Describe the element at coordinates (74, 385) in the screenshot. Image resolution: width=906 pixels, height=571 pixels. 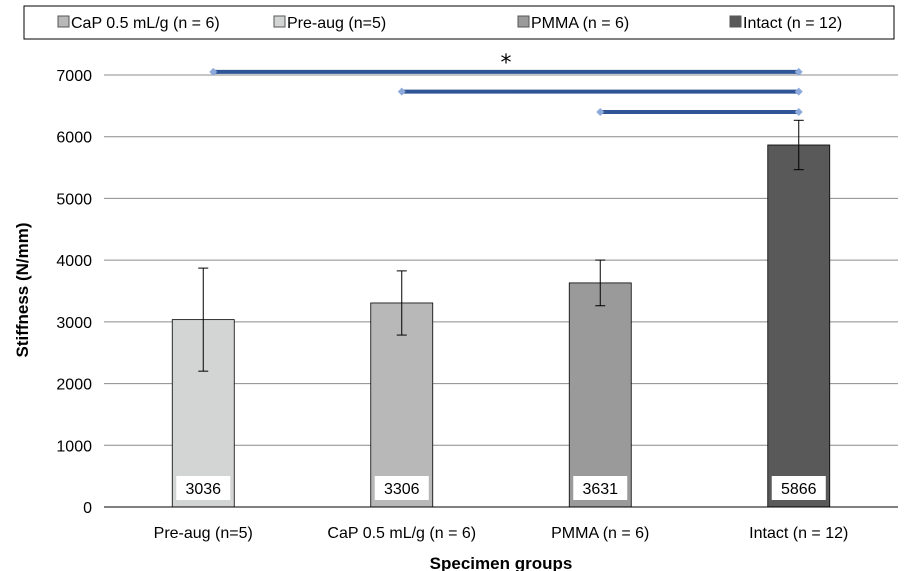
I see `y-tick-label: 2000` at that location.